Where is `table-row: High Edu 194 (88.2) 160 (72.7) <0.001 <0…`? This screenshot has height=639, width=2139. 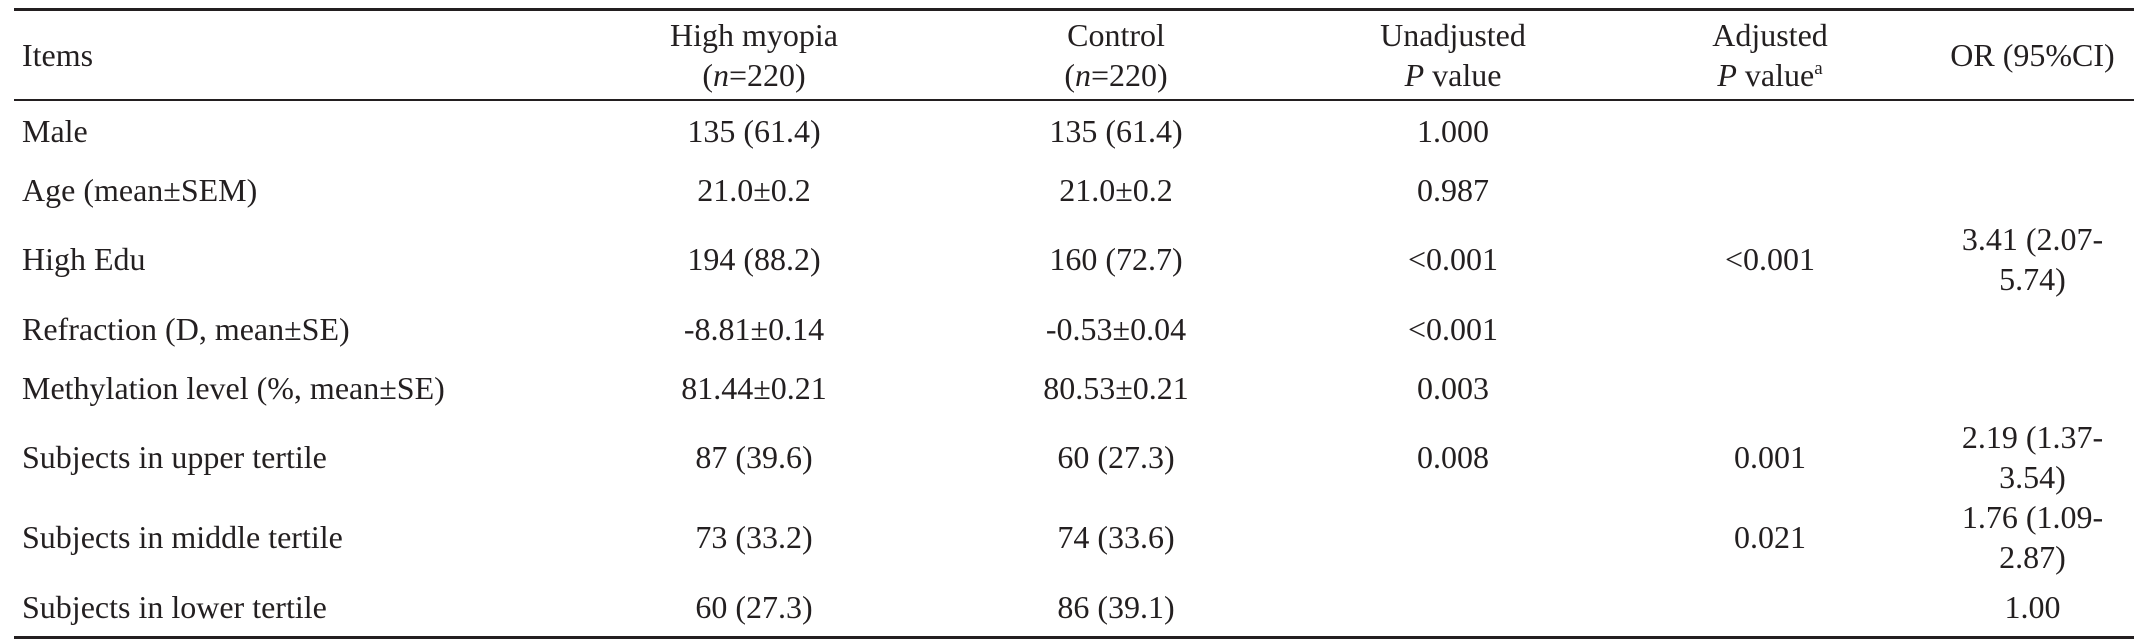
table-row: High Edu 194 (88.2) 160 (72.7) <0.001 <0… is located at coordinates (1074, 259).